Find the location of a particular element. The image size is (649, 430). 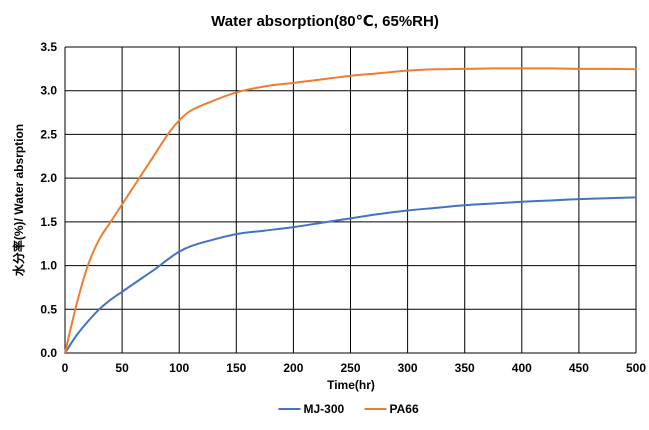

x-tick-label: 0 is located at coordinates (65, 368).